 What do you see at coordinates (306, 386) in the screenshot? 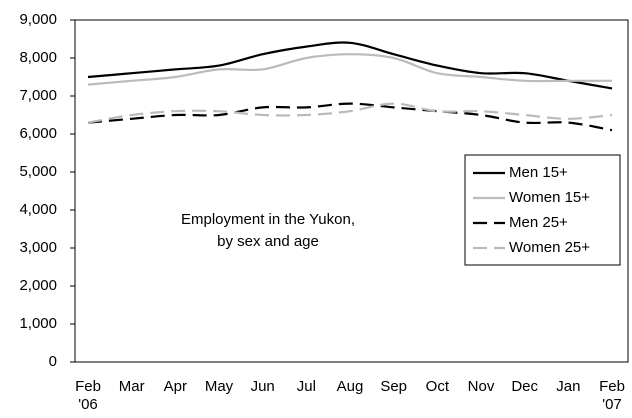
I see `x-tick-label: Jul` at bounding box center [306, 386].